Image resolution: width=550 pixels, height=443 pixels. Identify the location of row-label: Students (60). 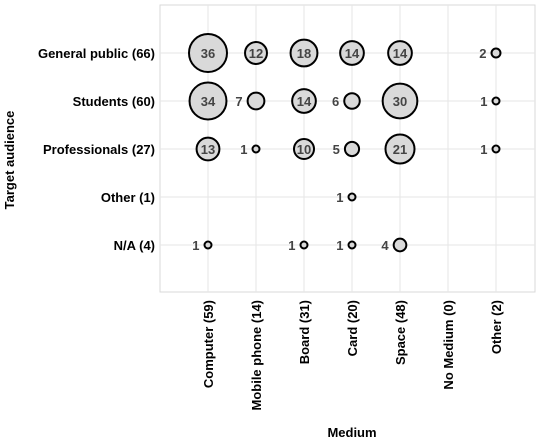
(114, 101).